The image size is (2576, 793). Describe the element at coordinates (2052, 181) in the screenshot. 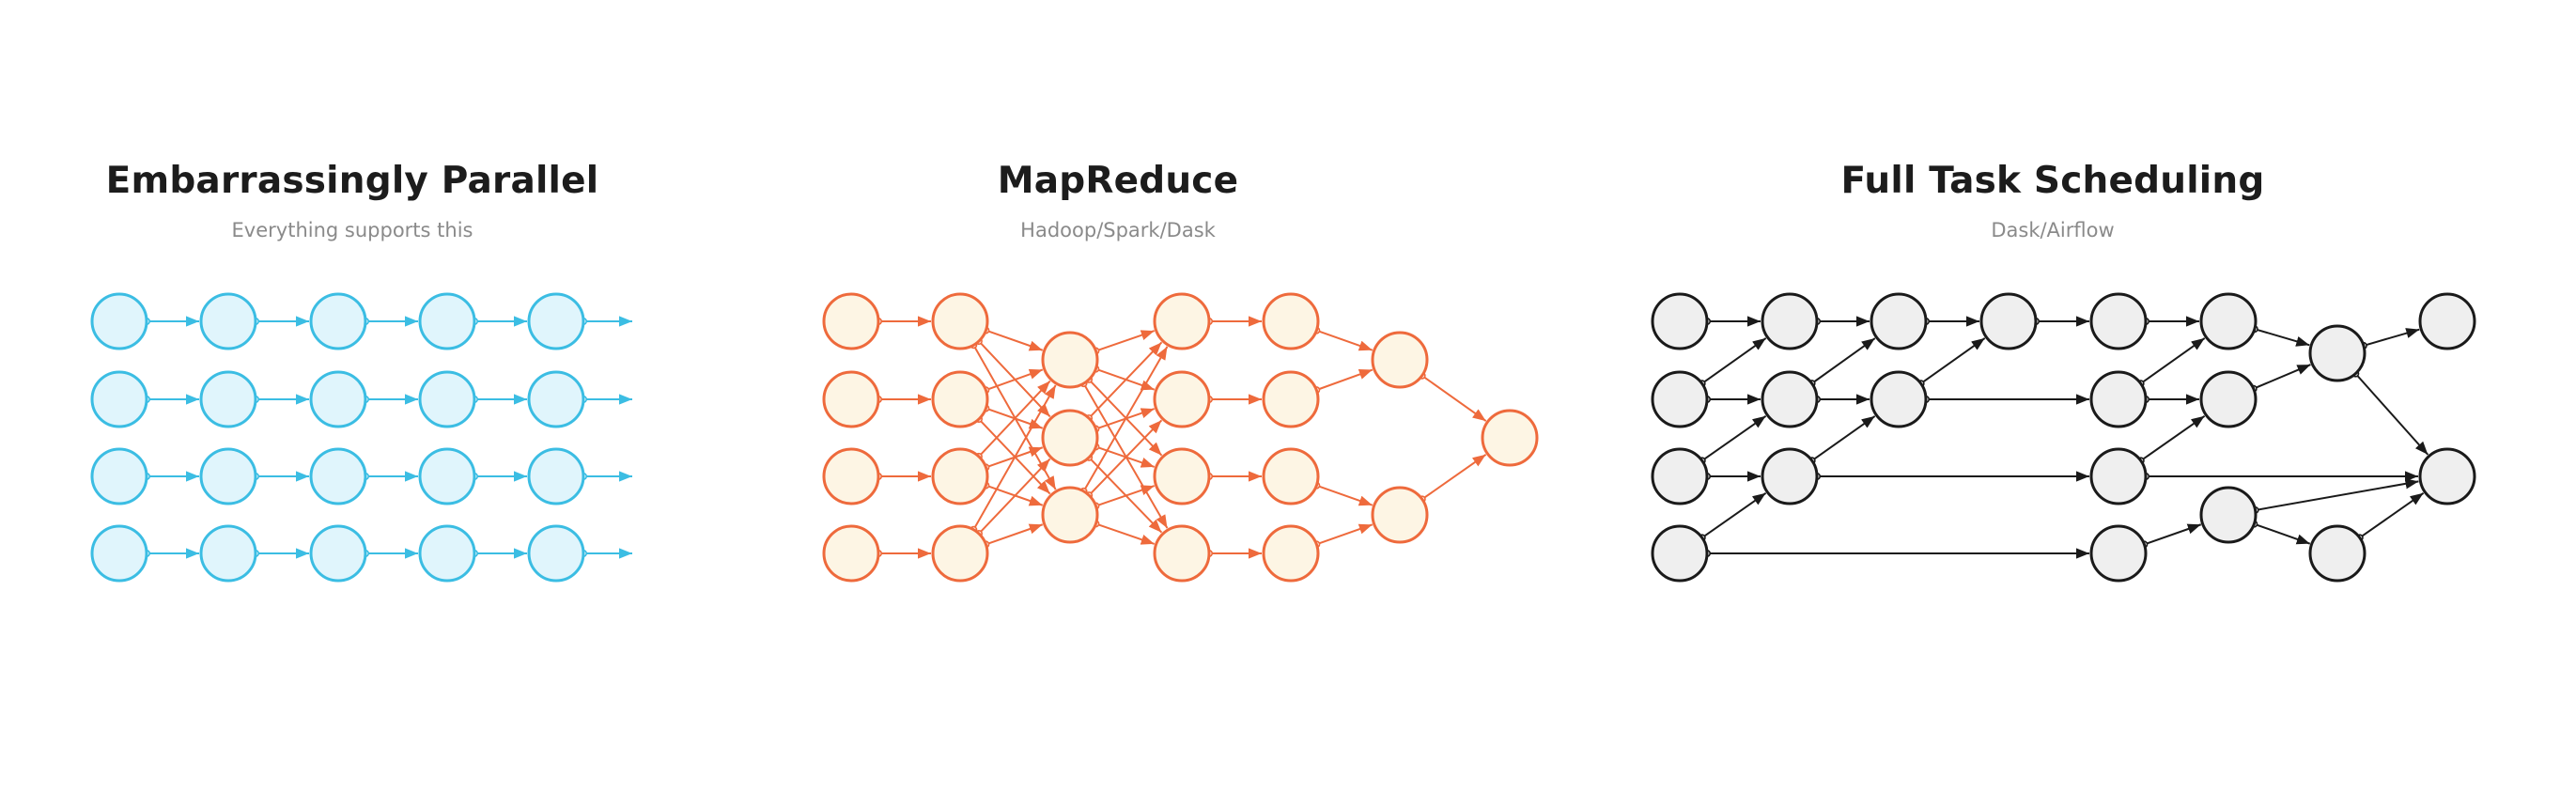

I see `panel-title-scheduling: Full Task Scheduling` at that location.